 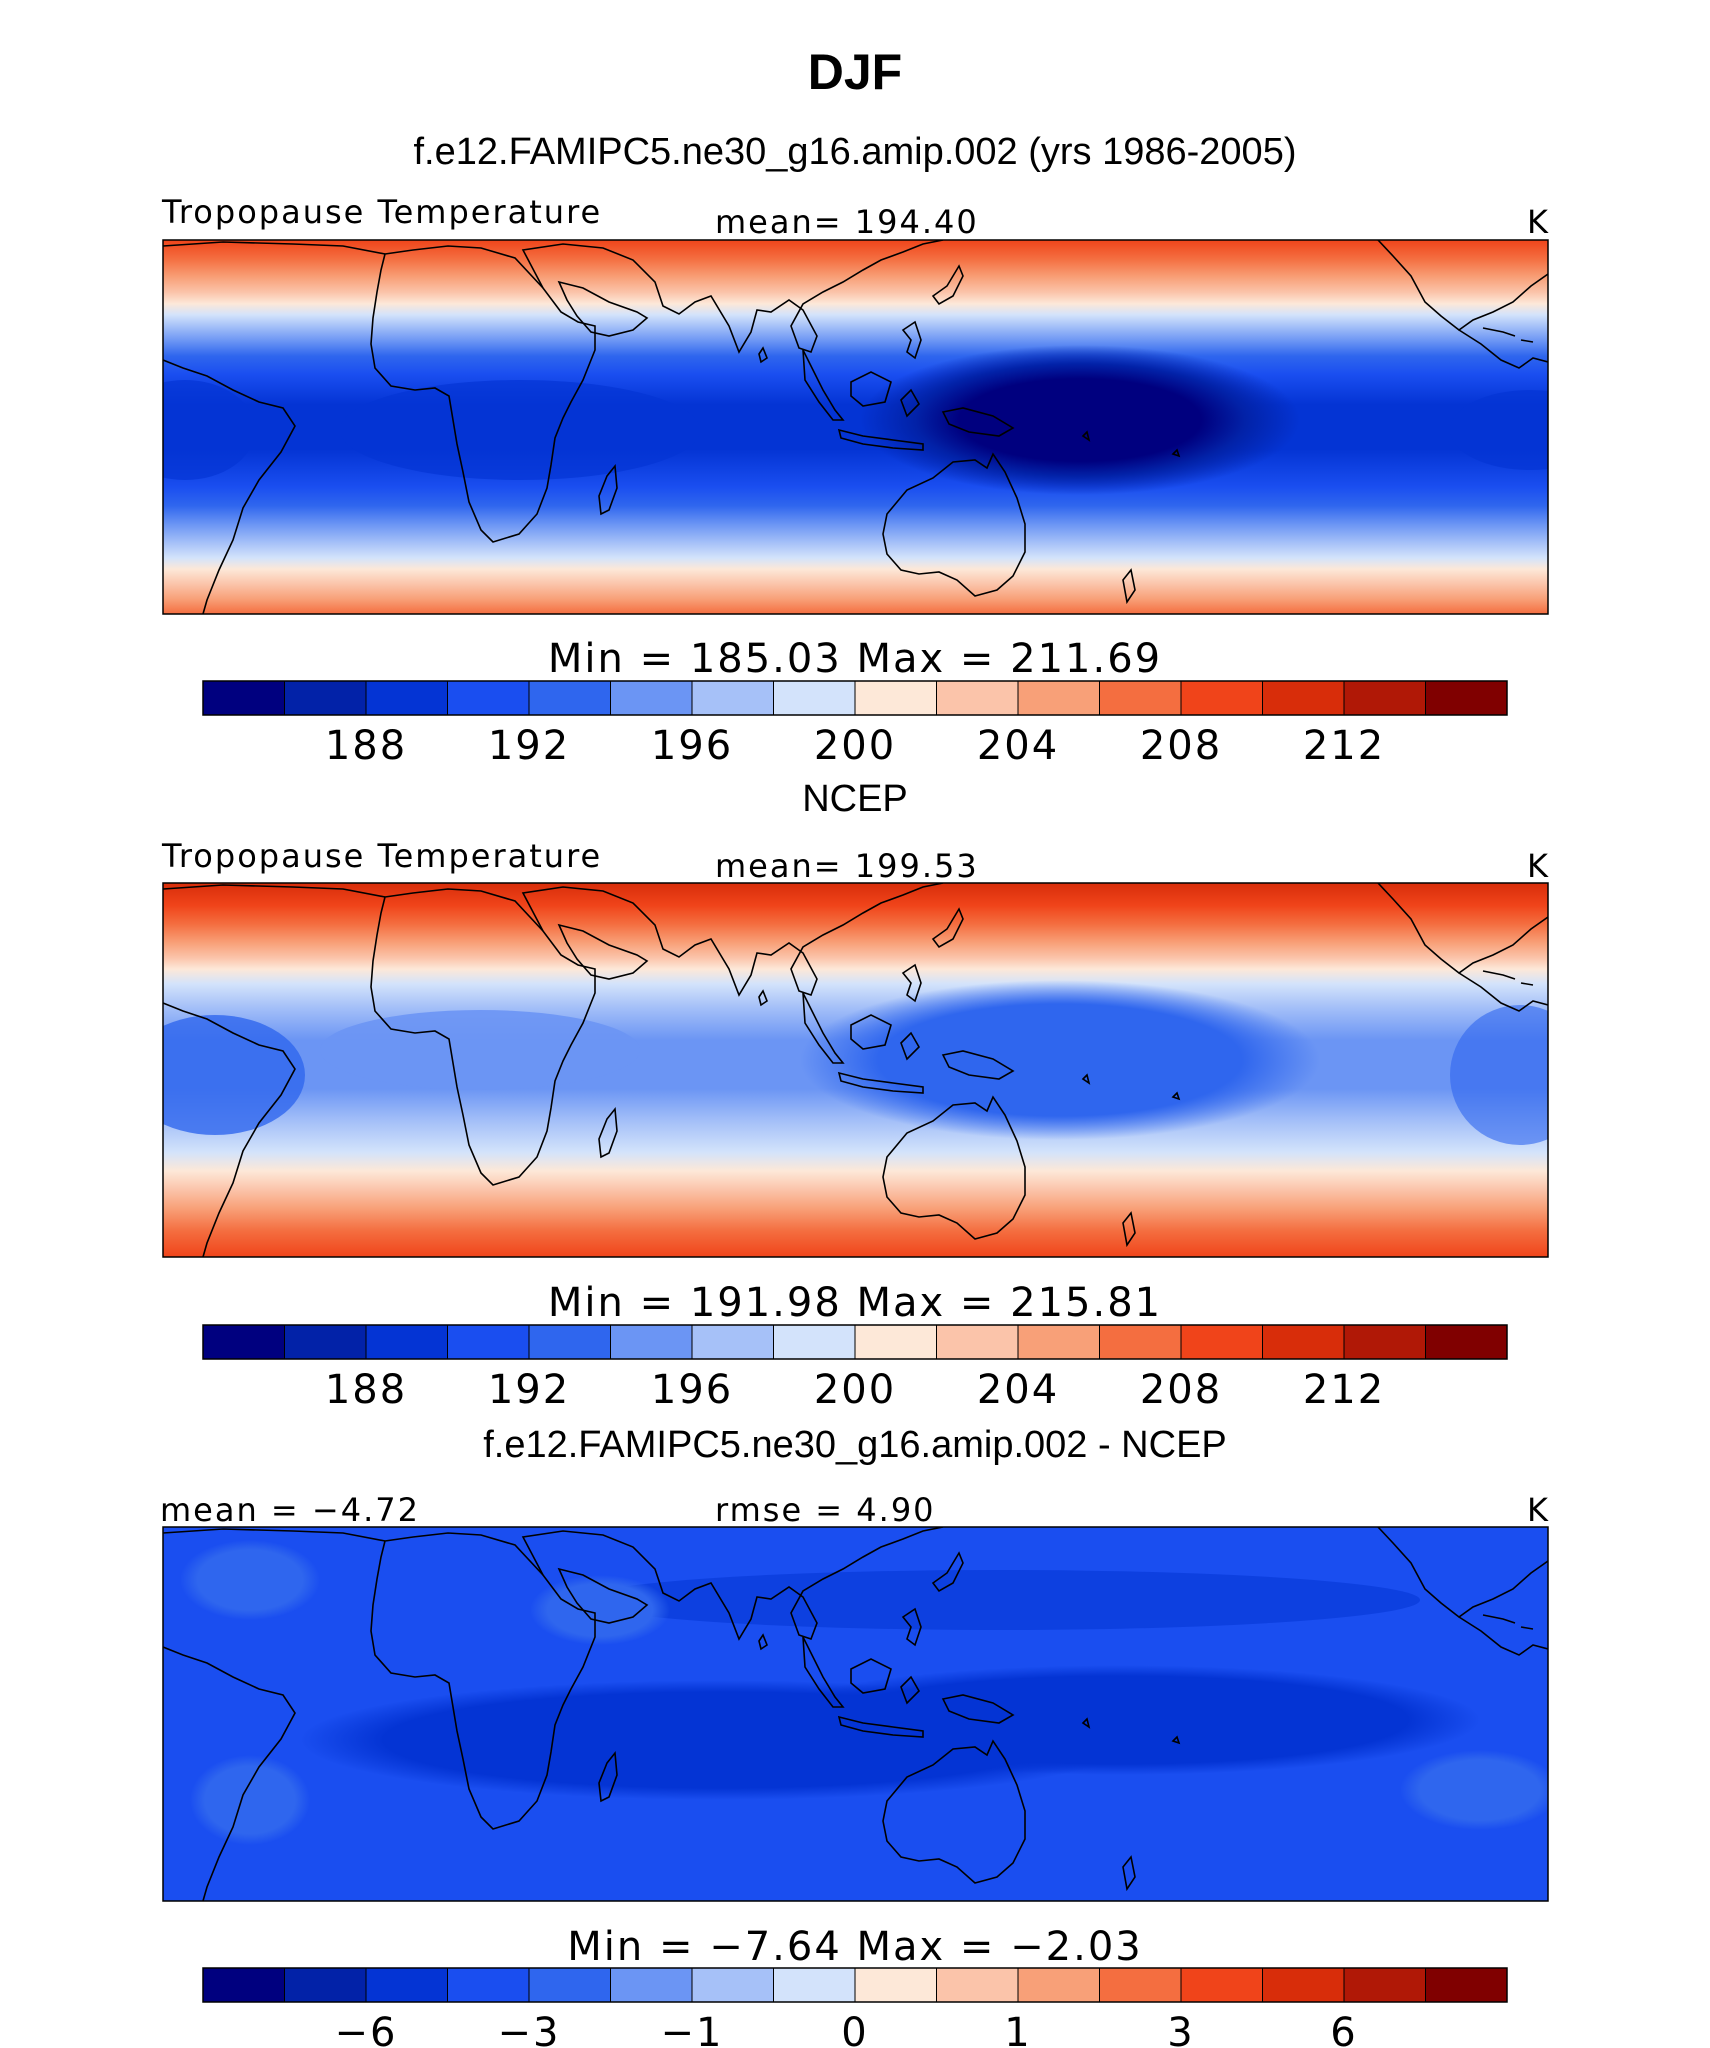 What do you see at coordinates (847, 866) in the screenshot?
I see `panel-obs-mean-label: mean= 199.53` at bounding box center [847, 866].